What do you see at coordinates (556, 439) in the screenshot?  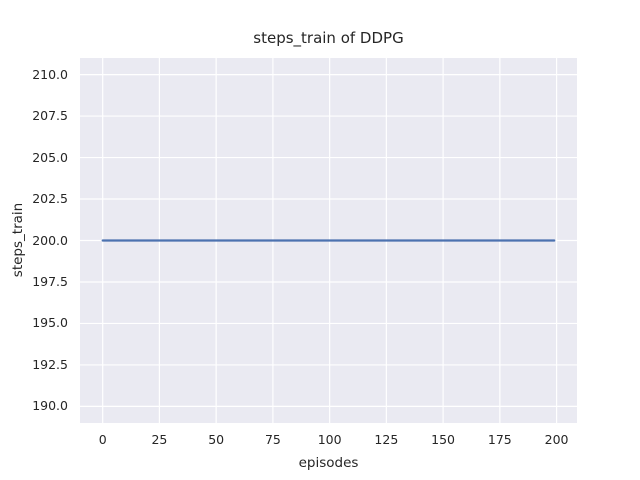 I see `x-tick-label: 200` at bounding box center [556, 439].